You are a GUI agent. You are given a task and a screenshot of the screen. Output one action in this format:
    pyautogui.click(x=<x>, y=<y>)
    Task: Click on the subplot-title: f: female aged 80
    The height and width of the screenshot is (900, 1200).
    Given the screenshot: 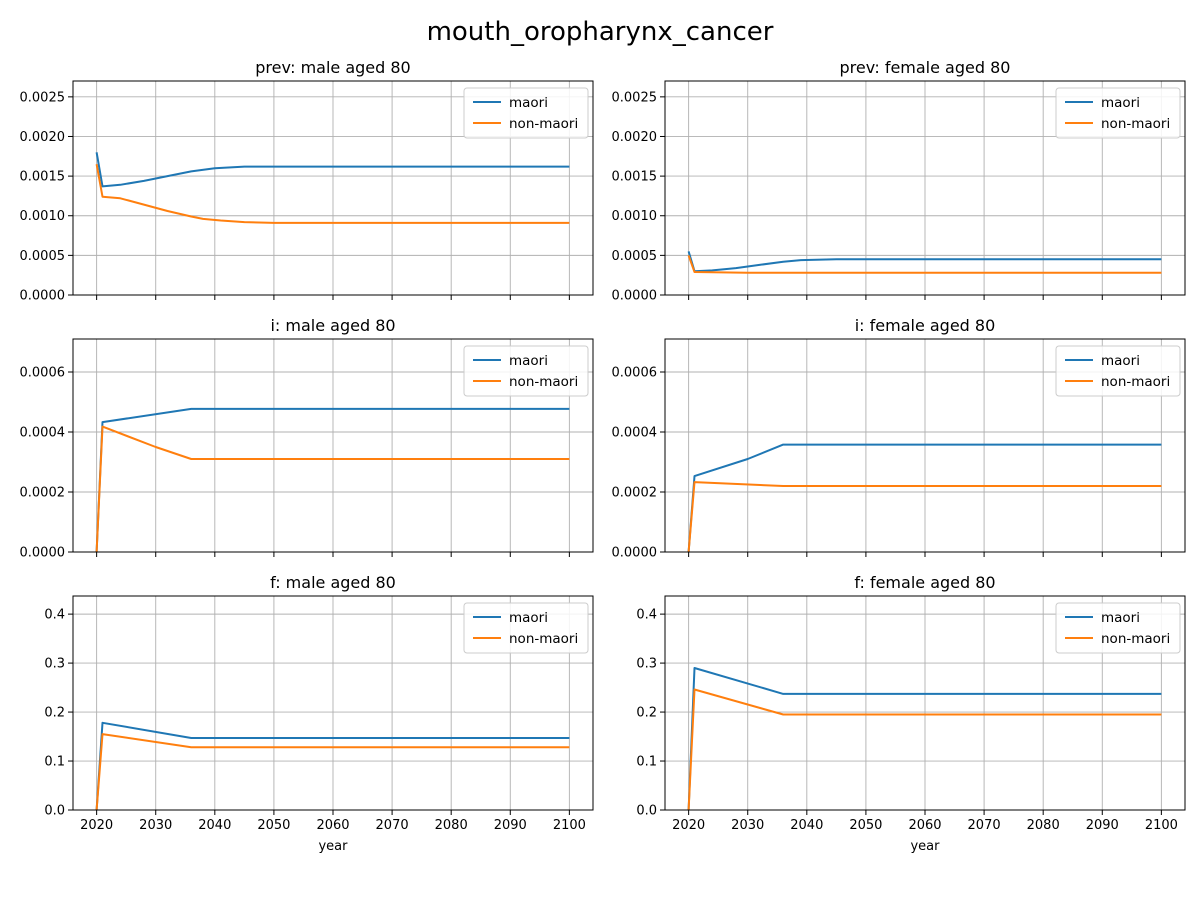 What is the action you would take?
    pyautogui.click(x=924, y=582)
    